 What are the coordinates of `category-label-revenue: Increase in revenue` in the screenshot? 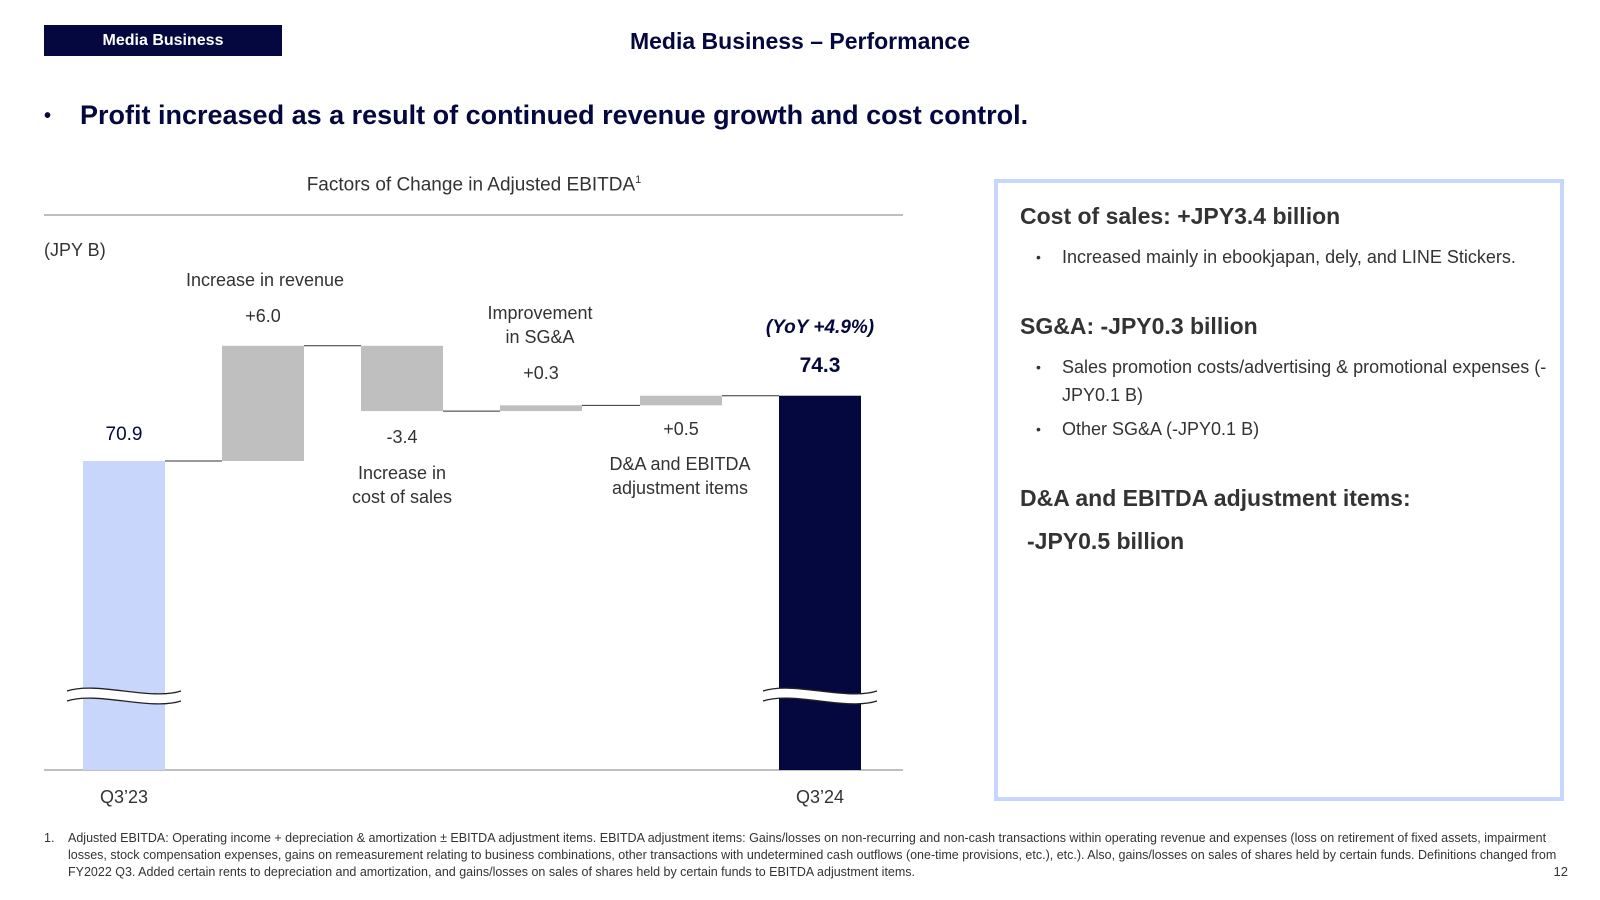 It's located at (265, 280).